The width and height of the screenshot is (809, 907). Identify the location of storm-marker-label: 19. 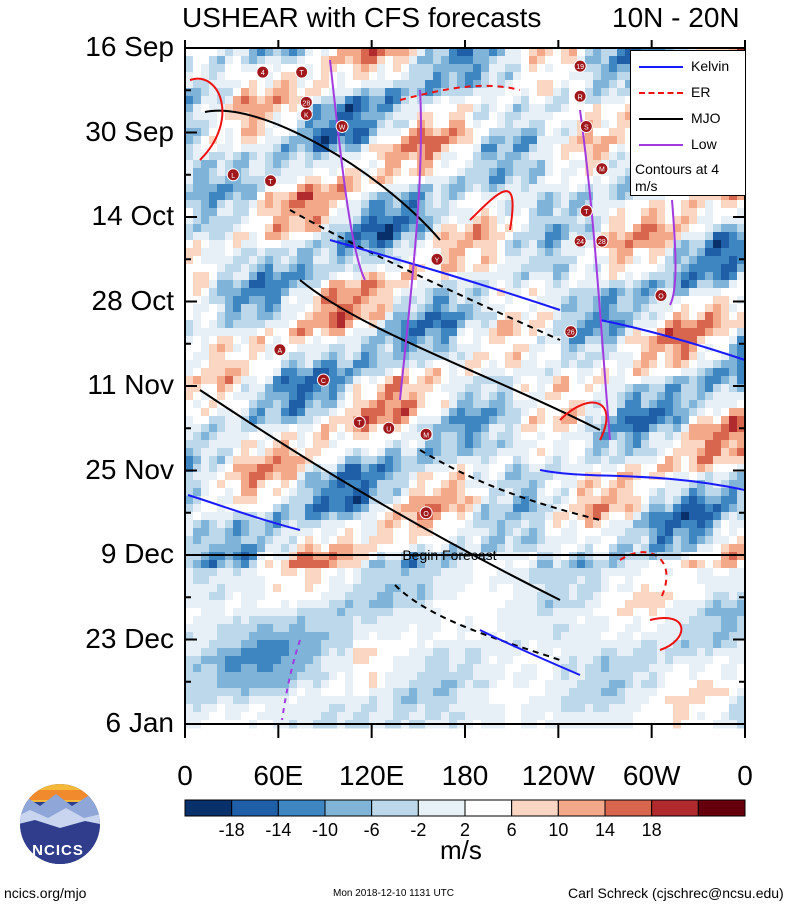
(580, 67).